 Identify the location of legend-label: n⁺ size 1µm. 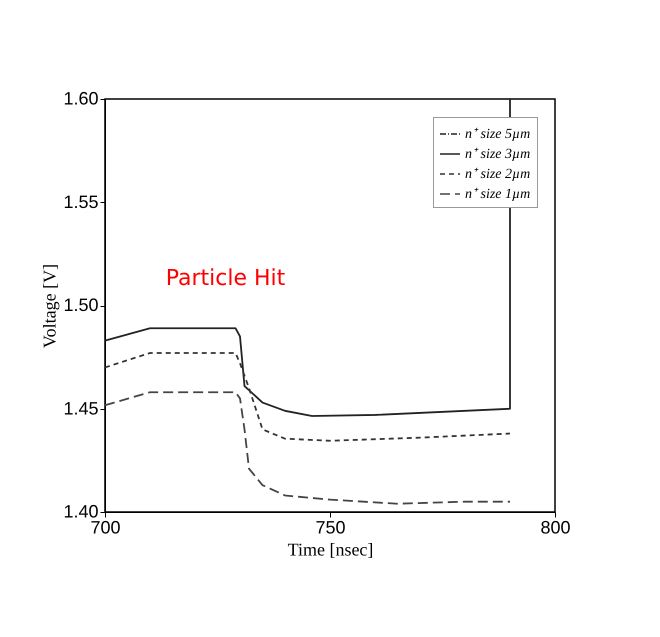
(497, 194).